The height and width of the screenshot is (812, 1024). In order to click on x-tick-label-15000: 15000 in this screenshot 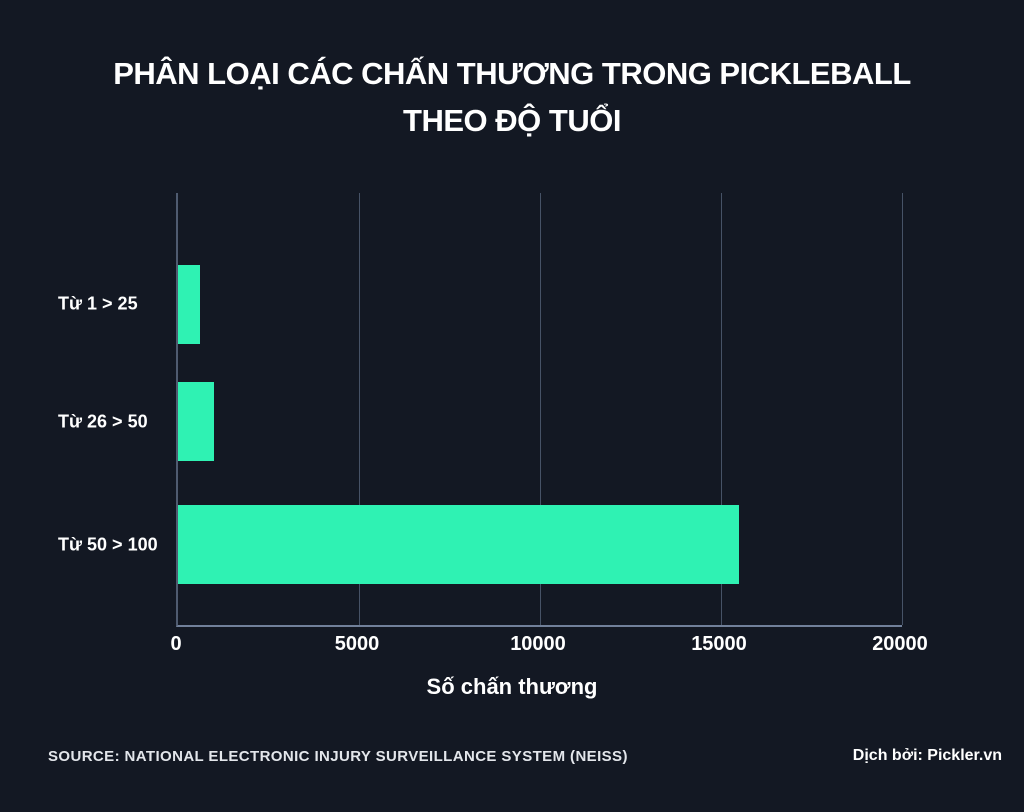, I will do `click(719, 644)`.